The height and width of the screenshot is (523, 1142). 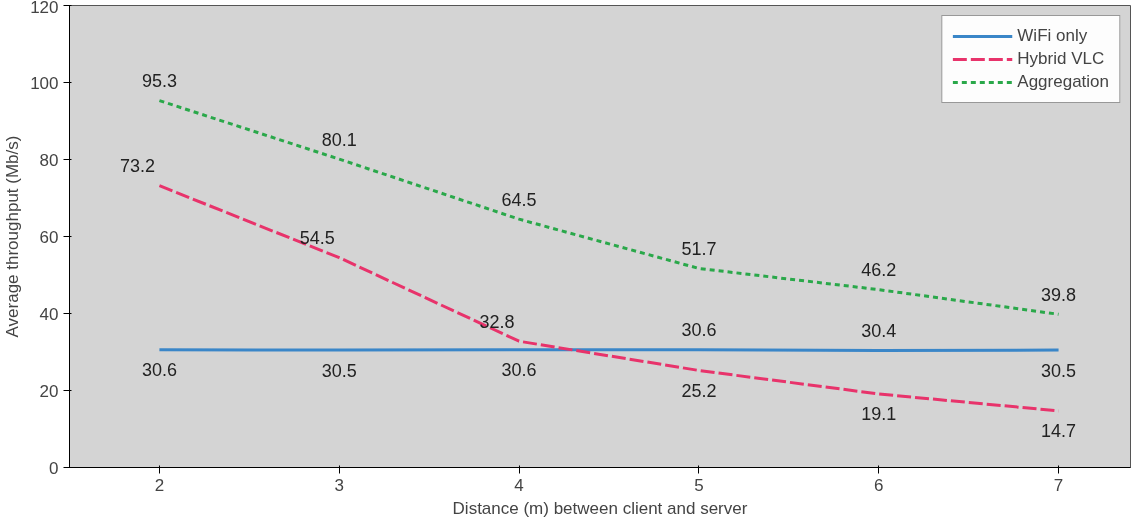 What do you see at coordinates (13, 236) in the screenshot?
I see `y-axis-title: Average throughput (Mb/s)` at bounding box center [13, 236].